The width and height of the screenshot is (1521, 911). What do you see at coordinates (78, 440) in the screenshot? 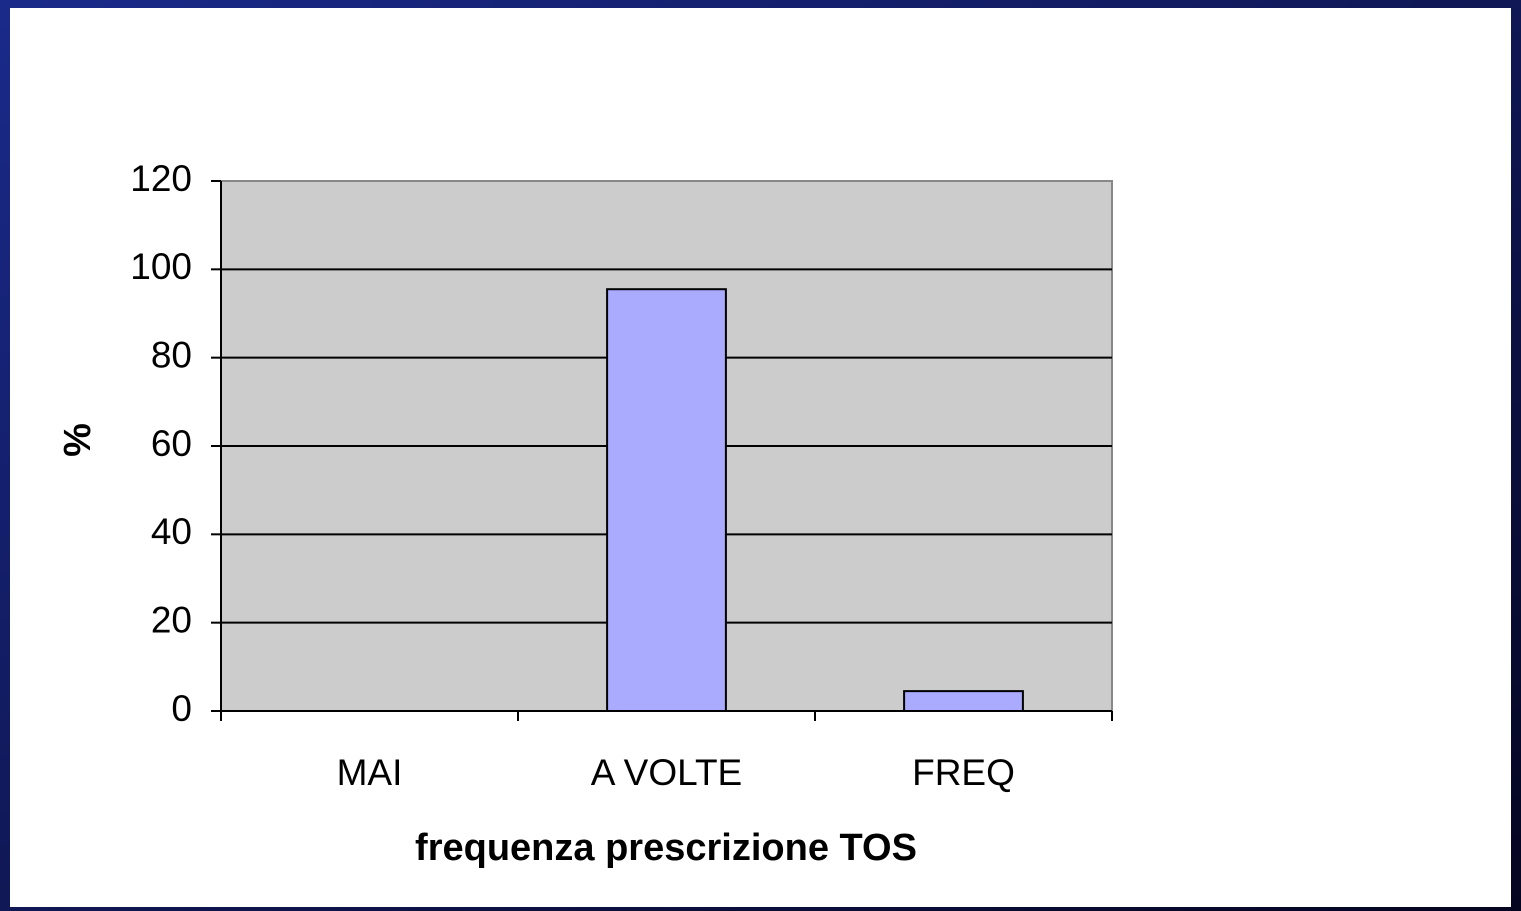
I see `y-axis-label: %` at bounding box center [78, 440].